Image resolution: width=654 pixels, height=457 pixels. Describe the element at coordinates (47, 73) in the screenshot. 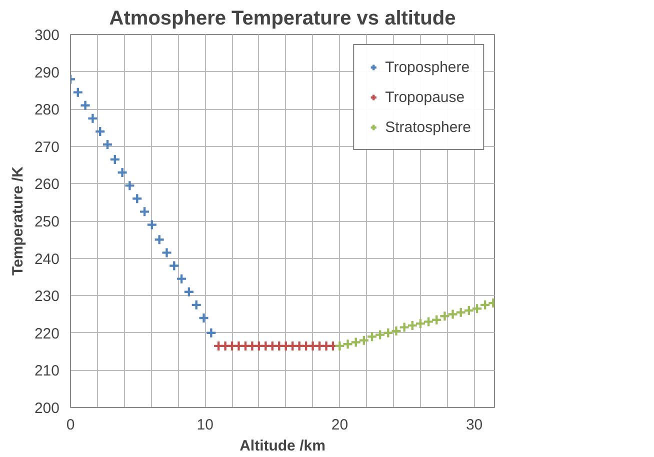

I see `y-tick-label: 290` at that location.